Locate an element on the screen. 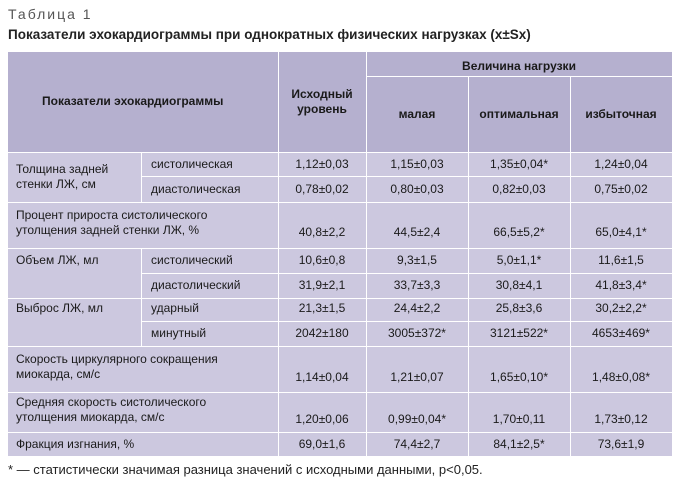 The image size is (680, 489). label-average-line1: Средняя скорость систолического is located at coordinates (111, 402).